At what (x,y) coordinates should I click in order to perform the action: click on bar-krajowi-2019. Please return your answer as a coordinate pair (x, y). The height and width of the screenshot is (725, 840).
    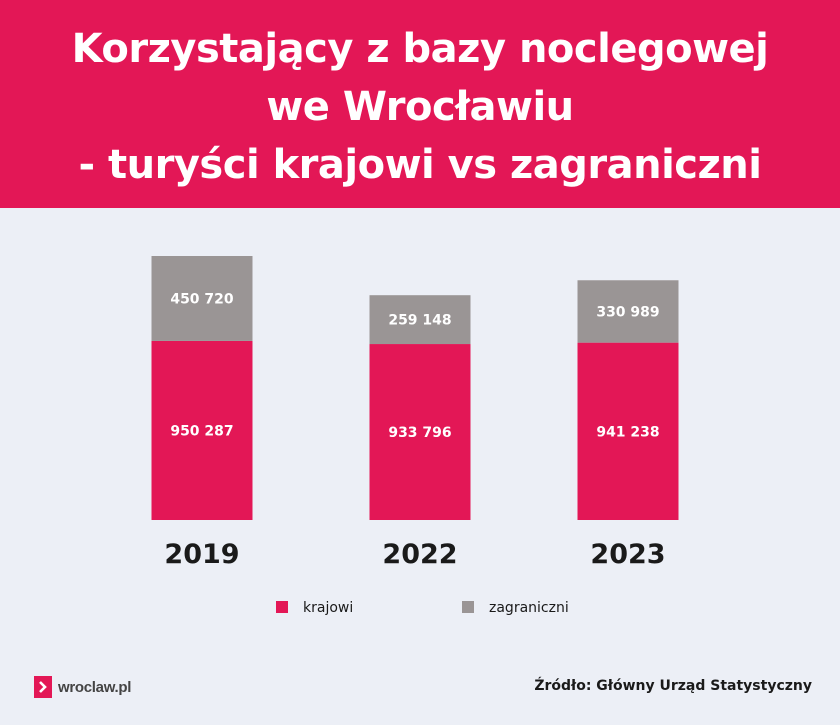
    Looking at the image, I should click on (202, 430).